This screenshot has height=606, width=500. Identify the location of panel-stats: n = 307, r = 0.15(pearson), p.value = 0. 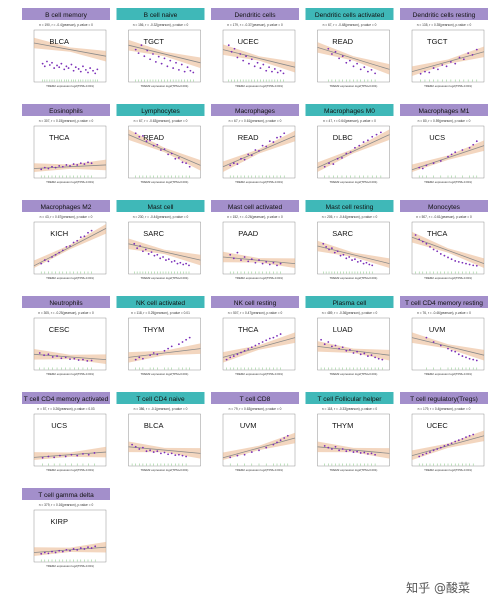
(66, 121).